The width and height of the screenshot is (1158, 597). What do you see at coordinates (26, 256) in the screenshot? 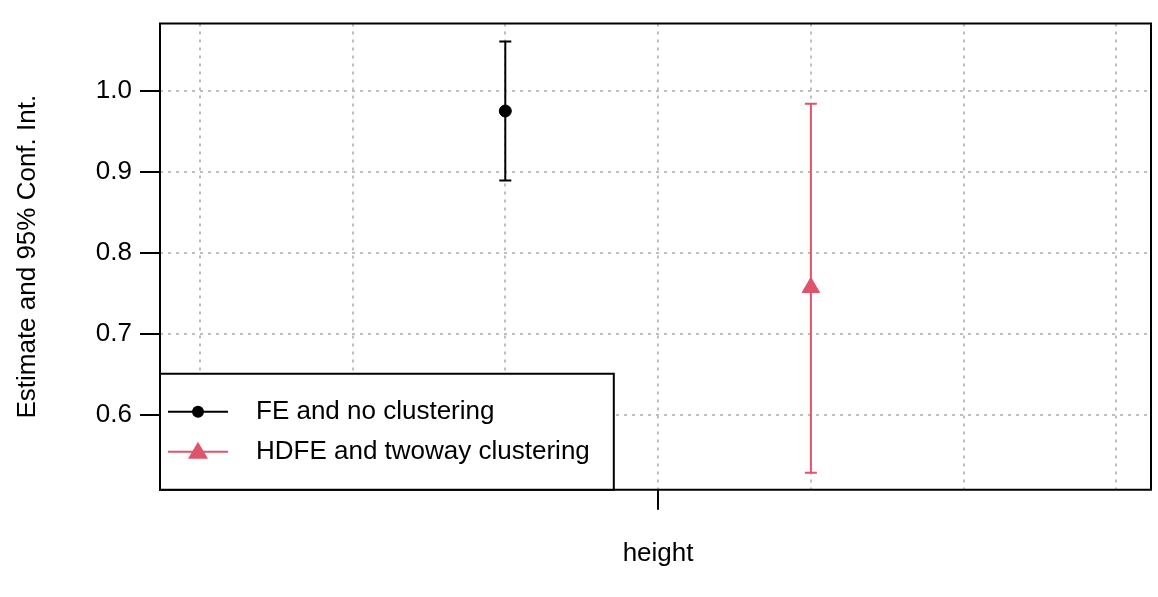
I see `y-axis-title: Estimate and 95% Conf. Int.` at bounding box center [26, 256].